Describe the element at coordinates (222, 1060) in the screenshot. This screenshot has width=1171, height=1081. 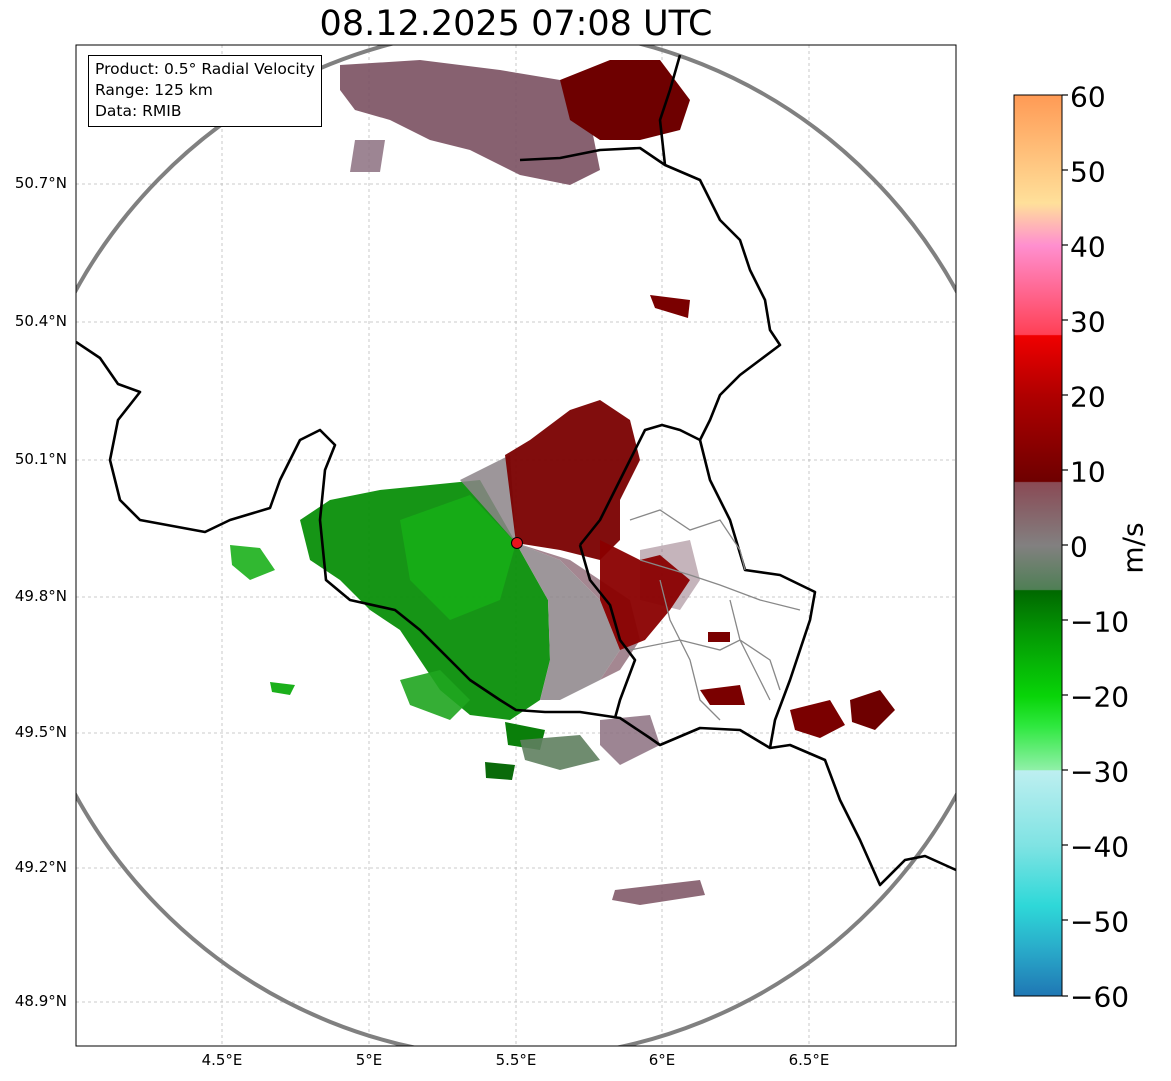
I see `lon-label: 4.5°E` at that location.